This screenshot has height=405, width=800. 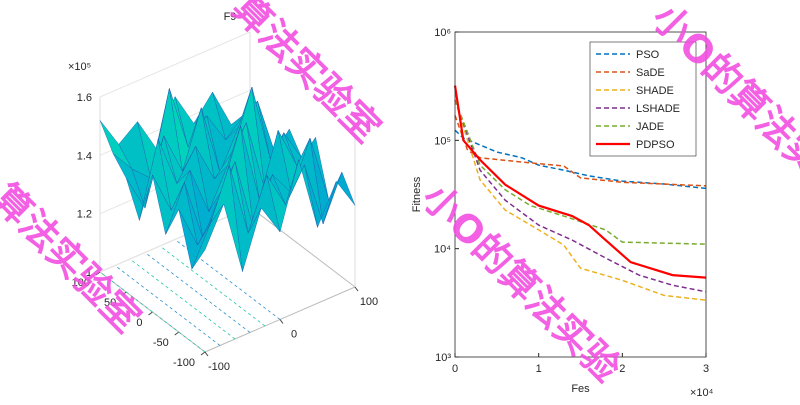 What do you see at coordinates (230, 17) in the screenshot?
I see `chart-title: F9` at bounding box center [230, 17].